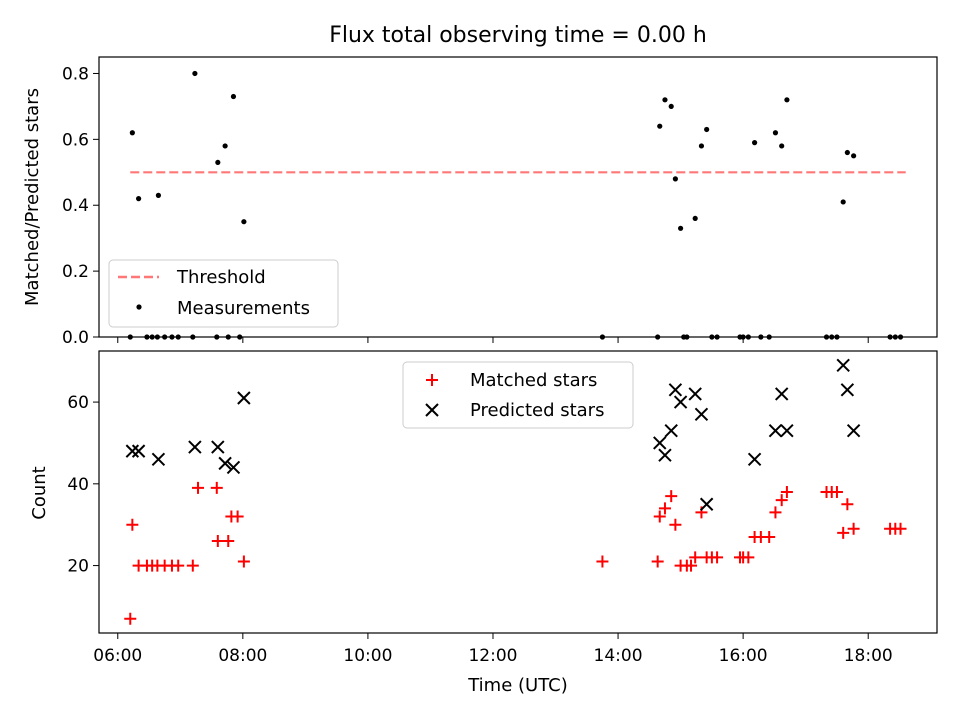 The image size is (960, 720). What do you see at coordinates (367, 656) in the screenshot?
I see `x-tick-label: 10:00` at bounding box center [367, 656].